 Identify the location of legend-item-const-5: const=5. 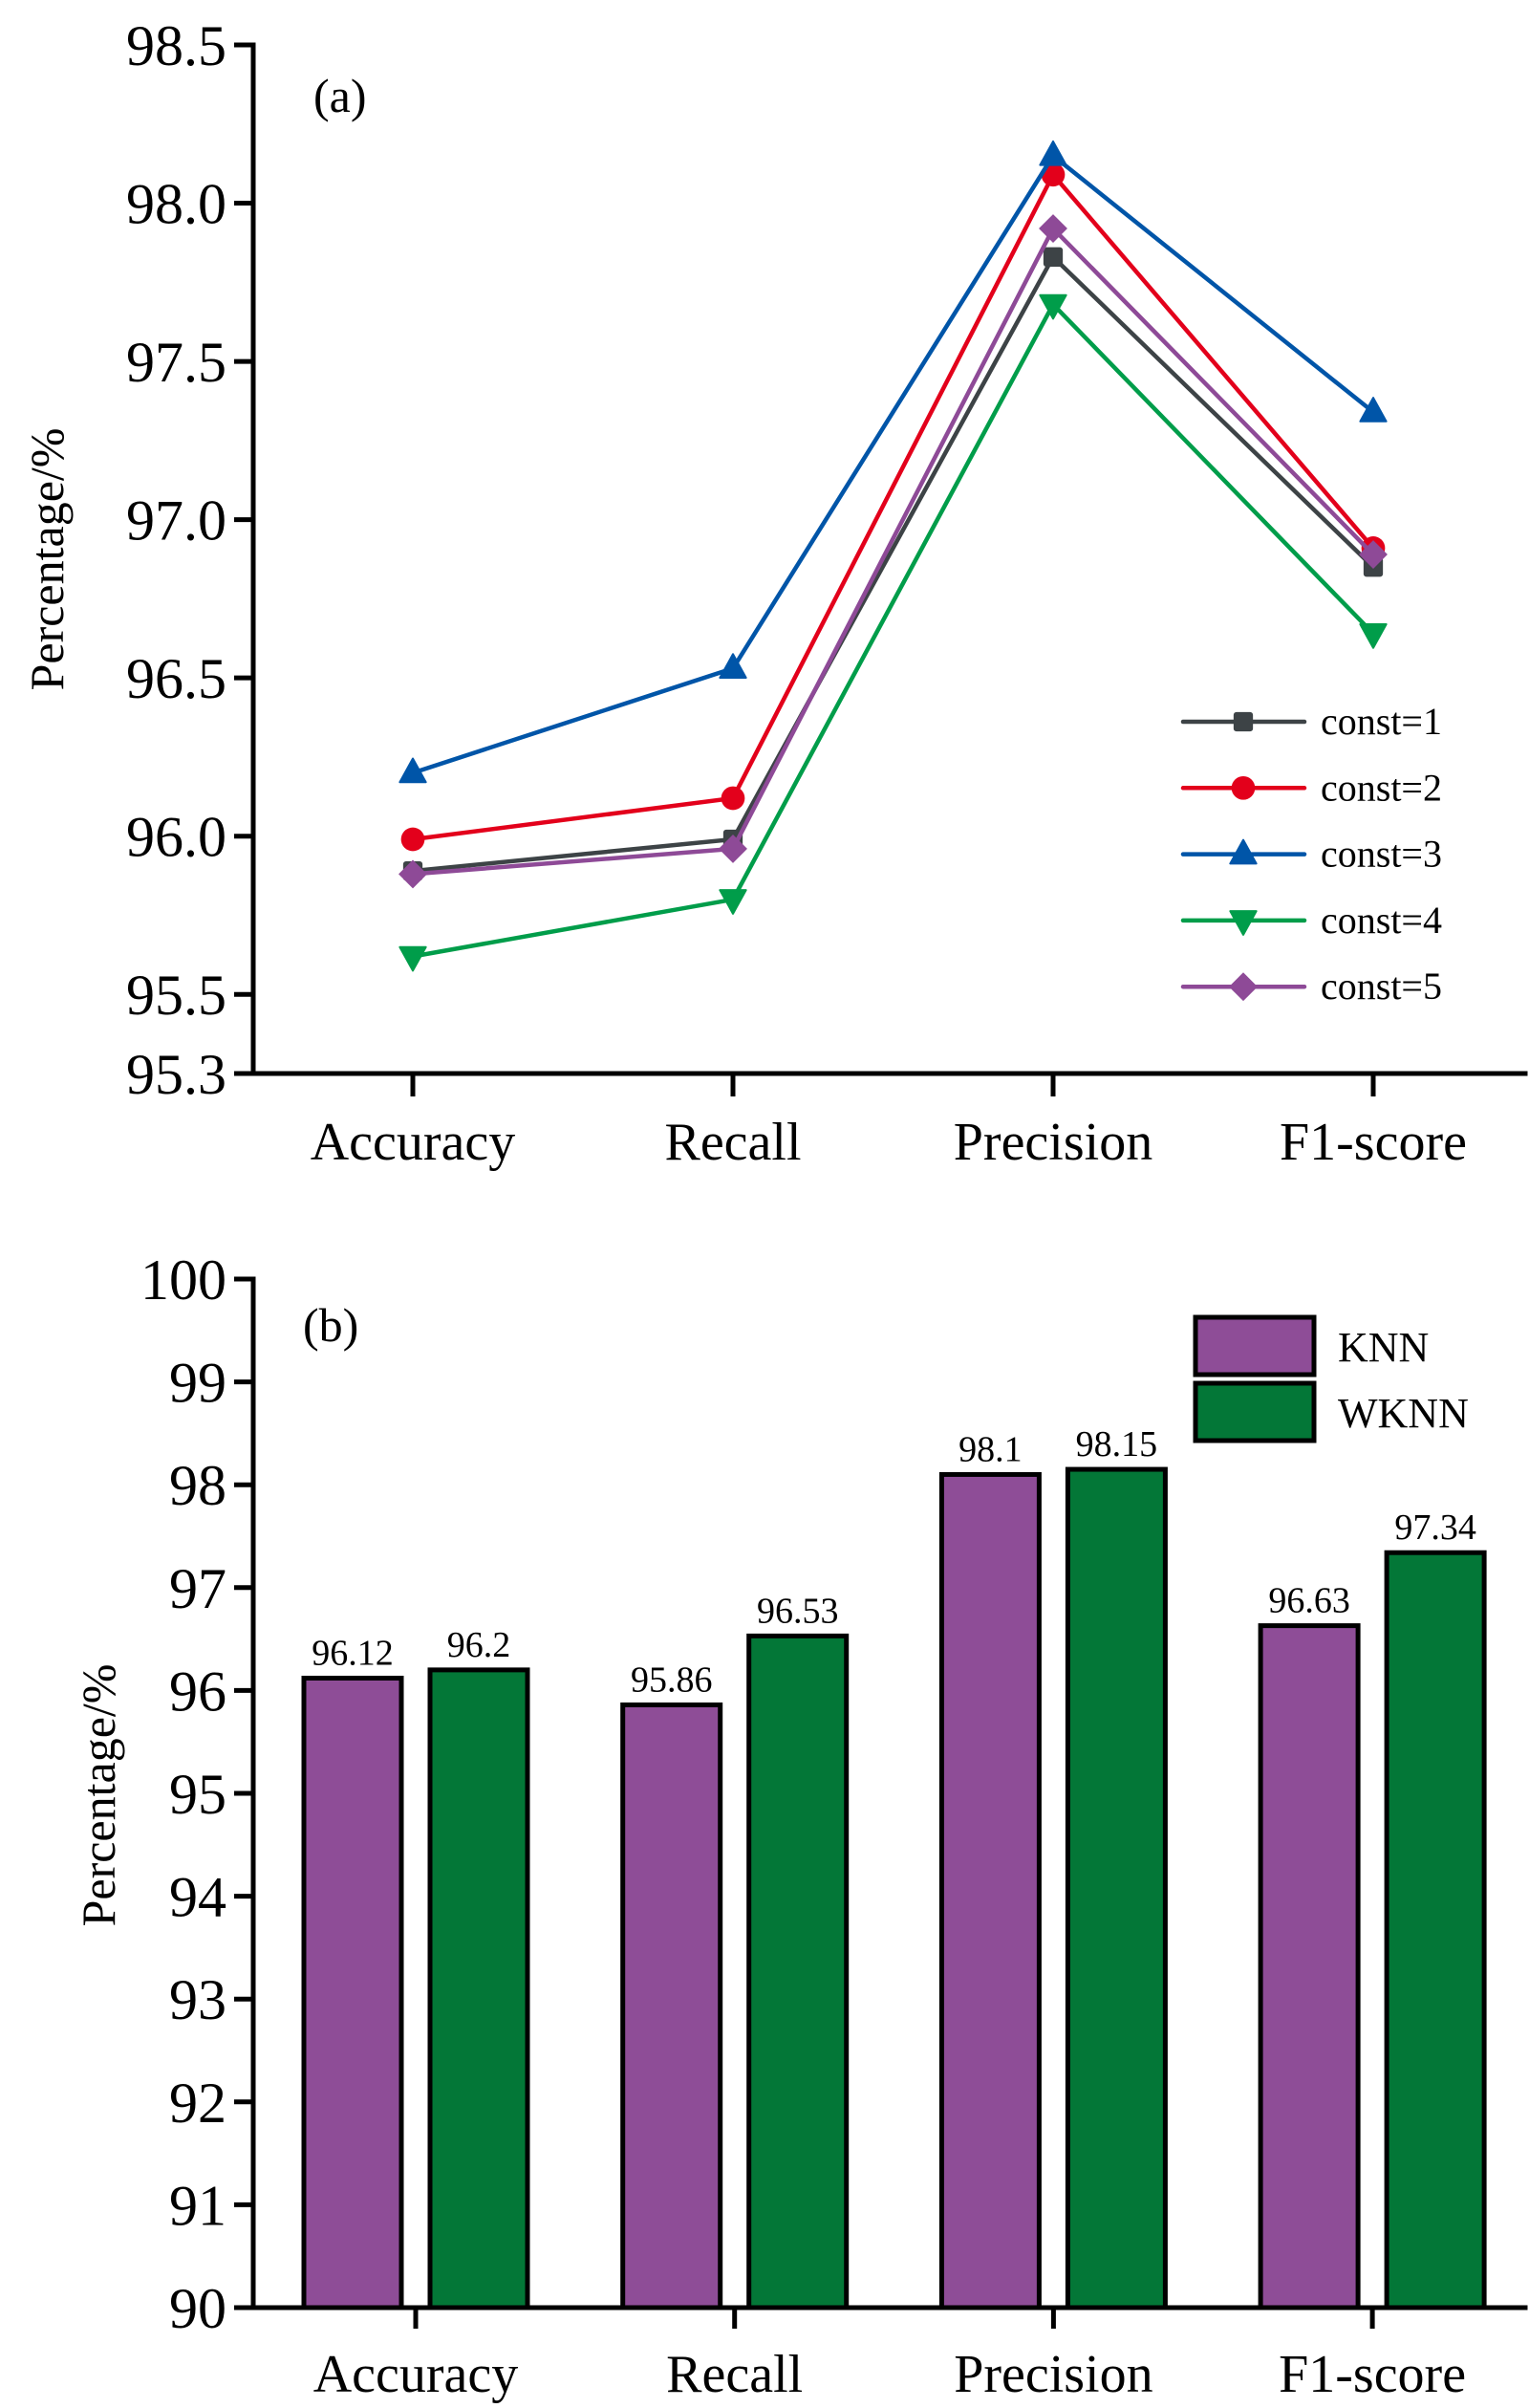
(1311, 986).